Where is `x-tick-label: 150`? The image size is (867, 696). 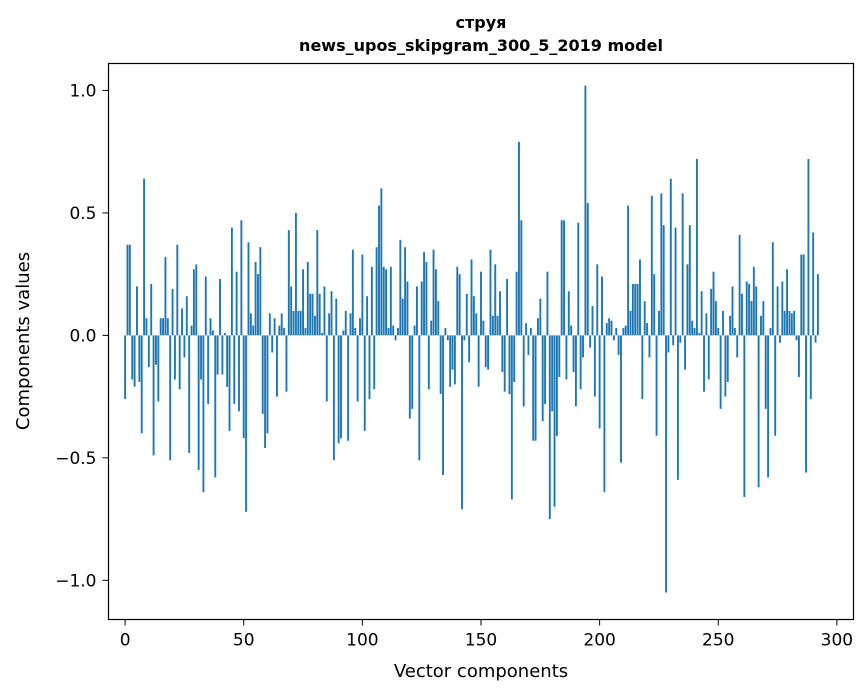
x-tick-label: 150 is located at coordinates (481, 641).